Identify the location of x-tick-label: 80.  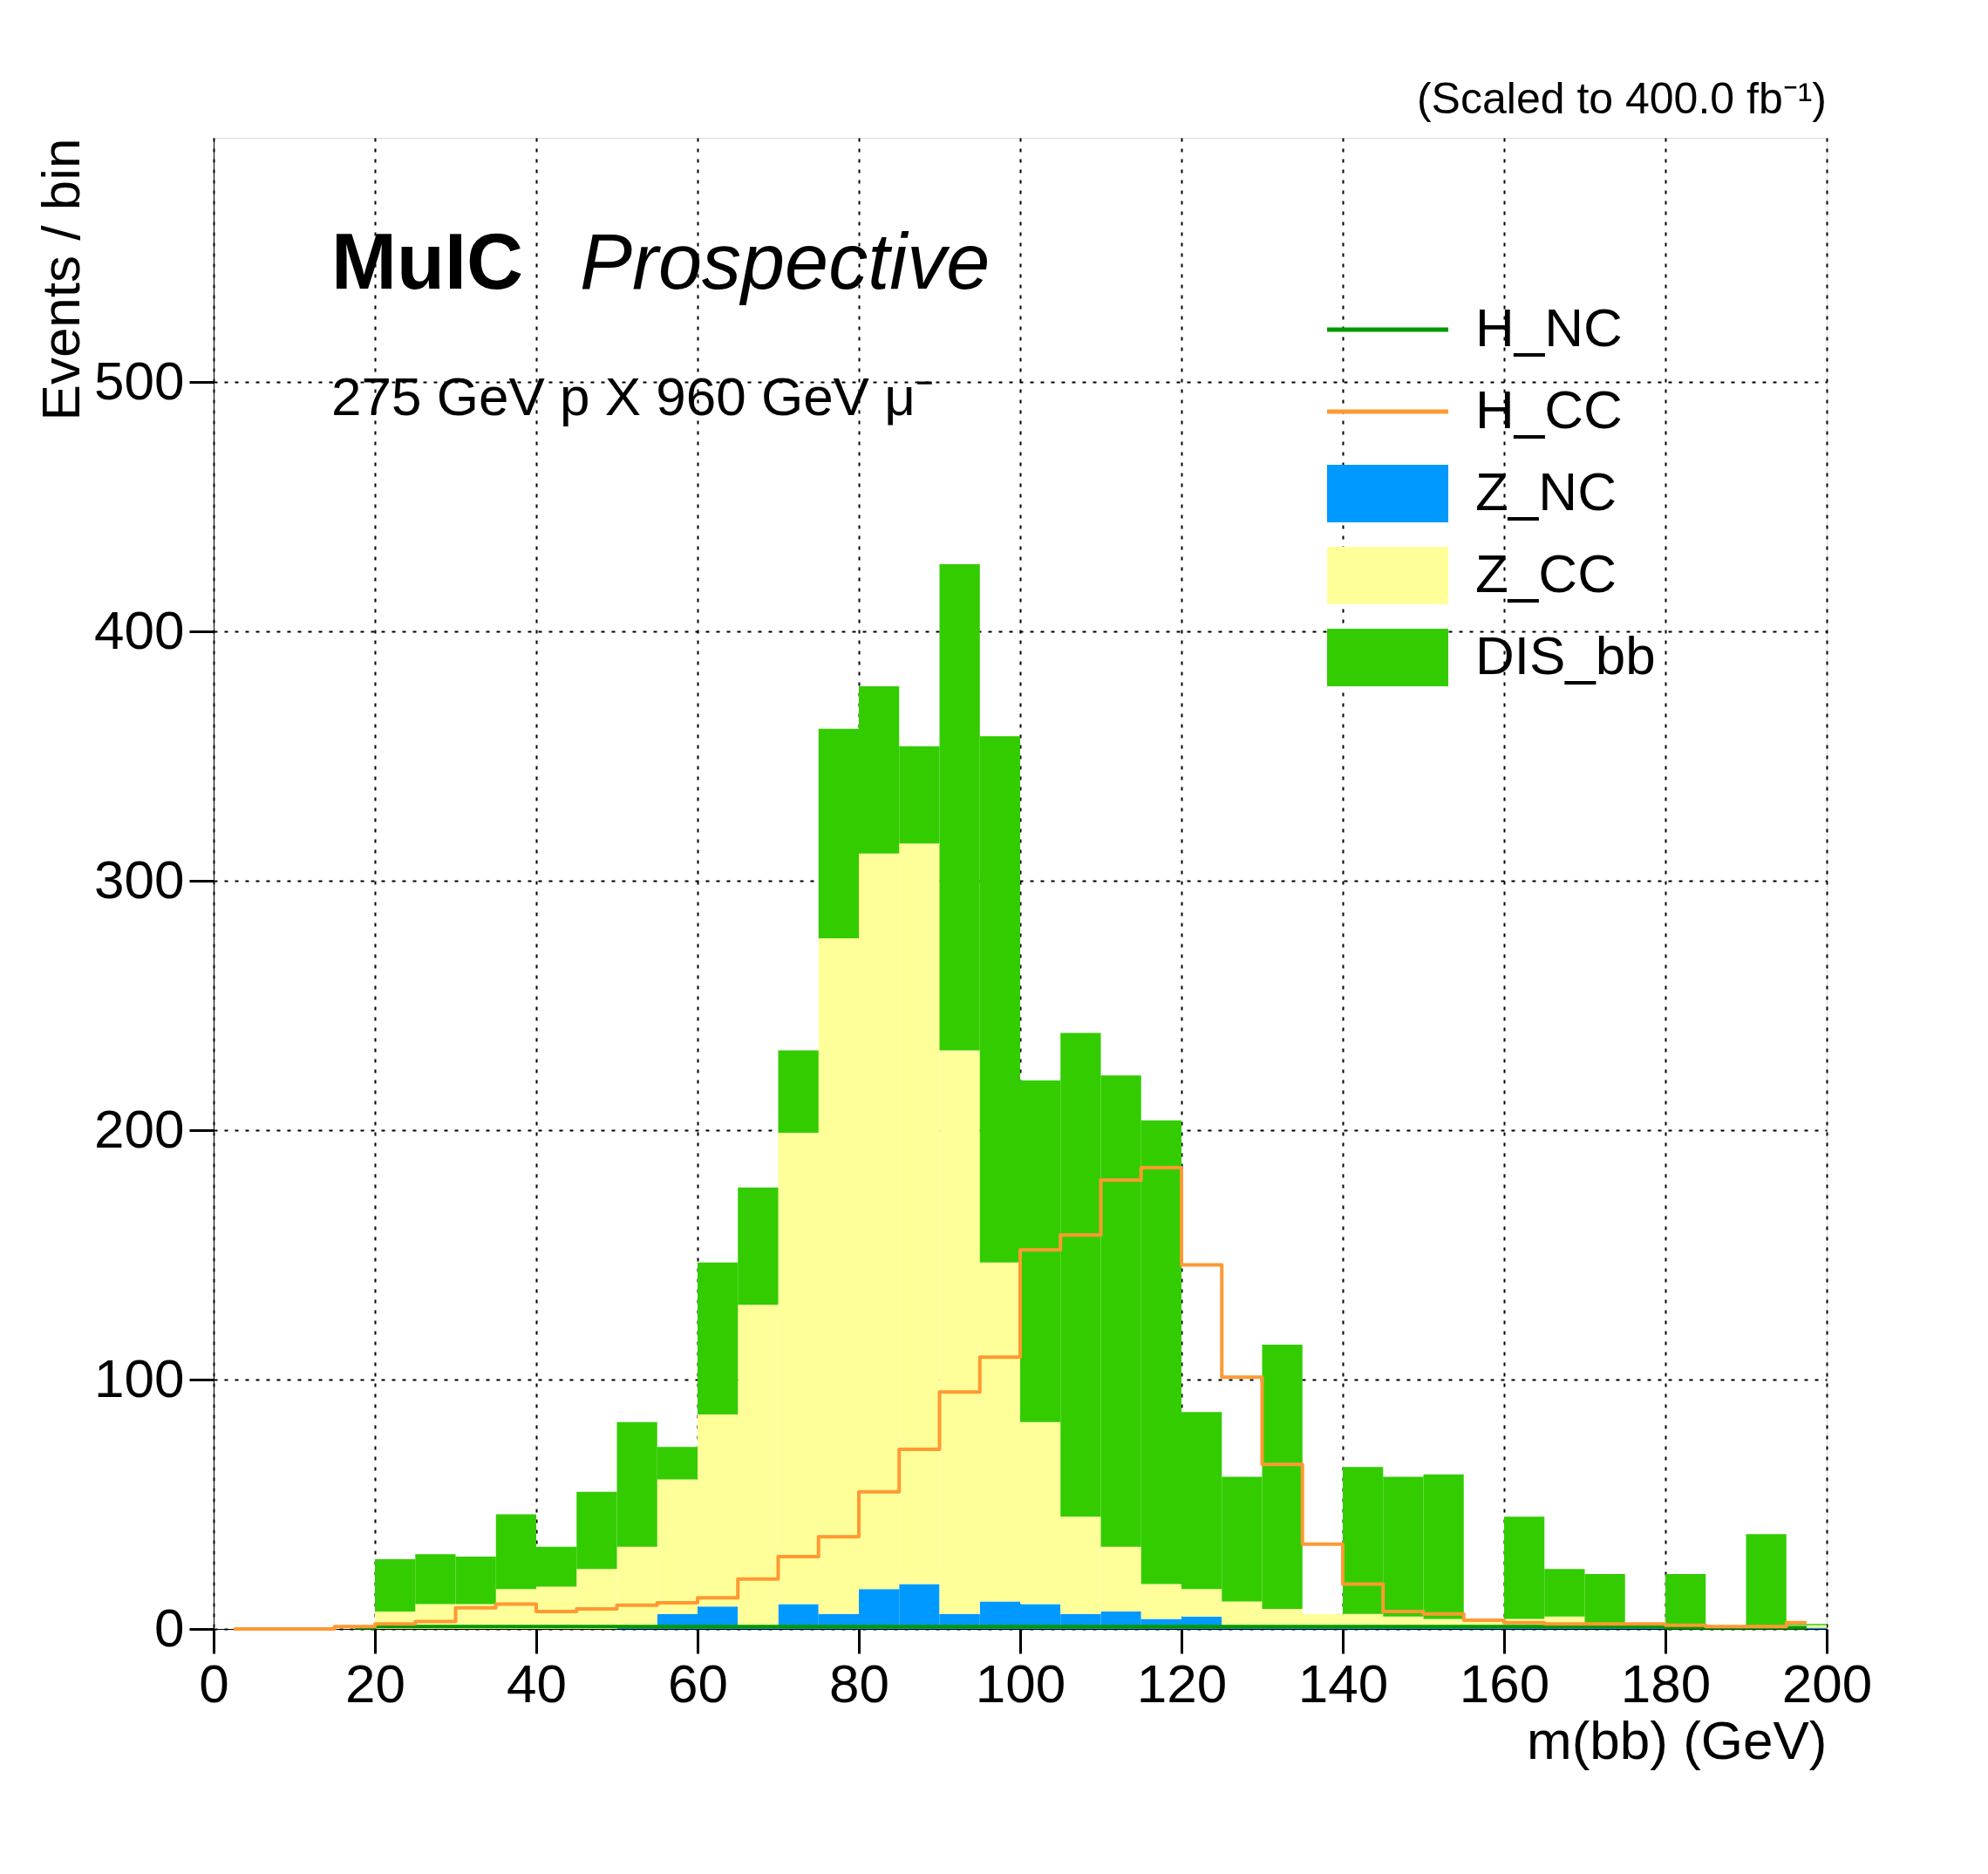
(859, 1683).